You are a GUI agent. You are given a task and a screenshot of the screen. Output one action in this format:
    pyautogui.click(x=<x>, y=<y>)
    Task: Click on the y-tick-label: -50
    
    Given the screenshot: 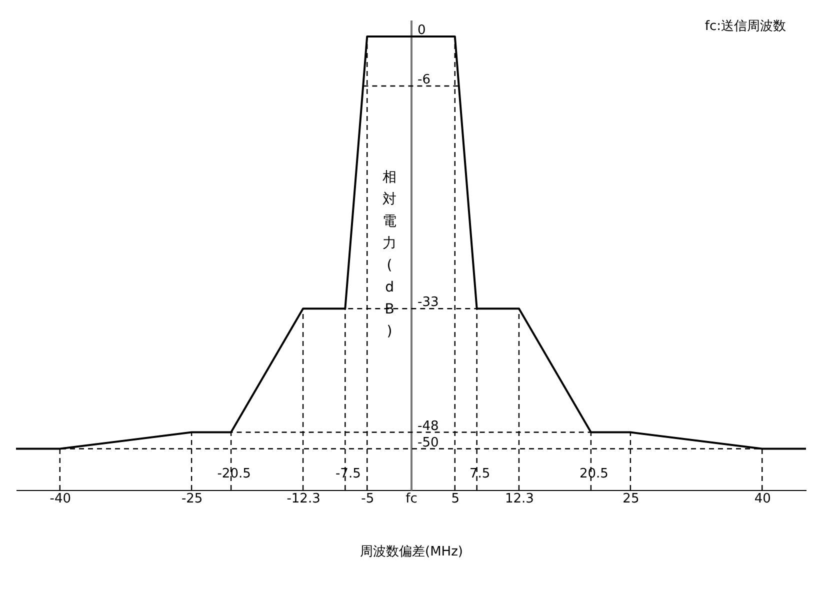 What is the action you would take?
    pyautogui.click(x=428, y=442)
    